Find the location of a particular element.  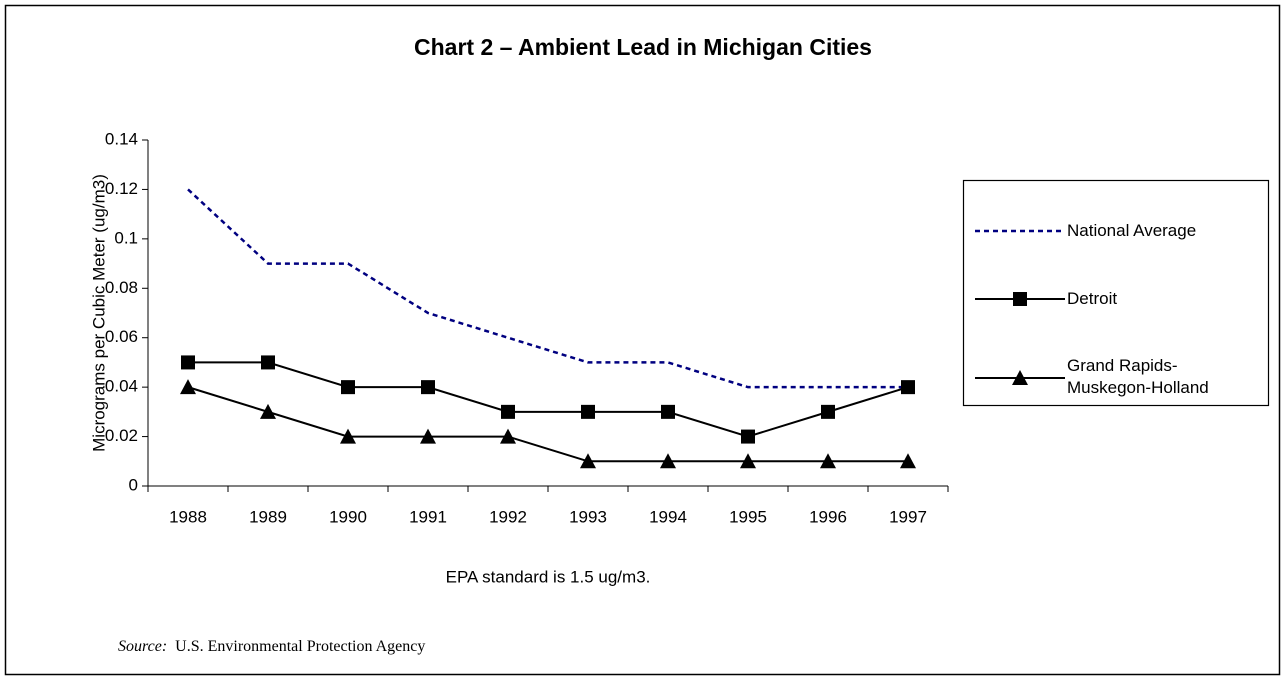

y-tick-label: 0.1 is located at coordinates (126, 237).